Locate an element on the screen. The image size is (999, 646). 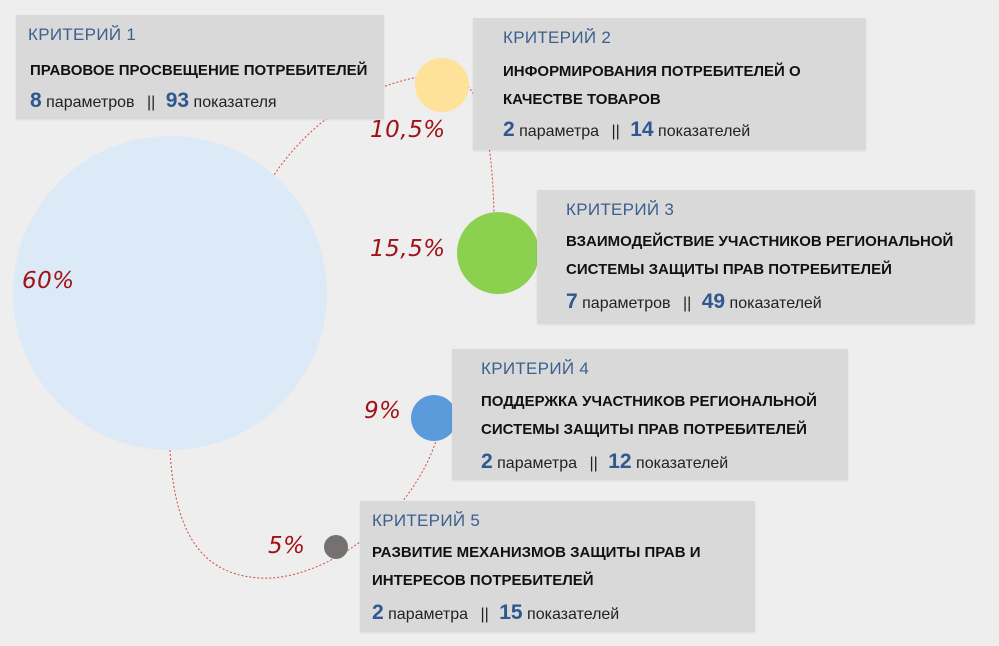
criterion-1-share-label: 10,5% is located at coordinates (408, 130).